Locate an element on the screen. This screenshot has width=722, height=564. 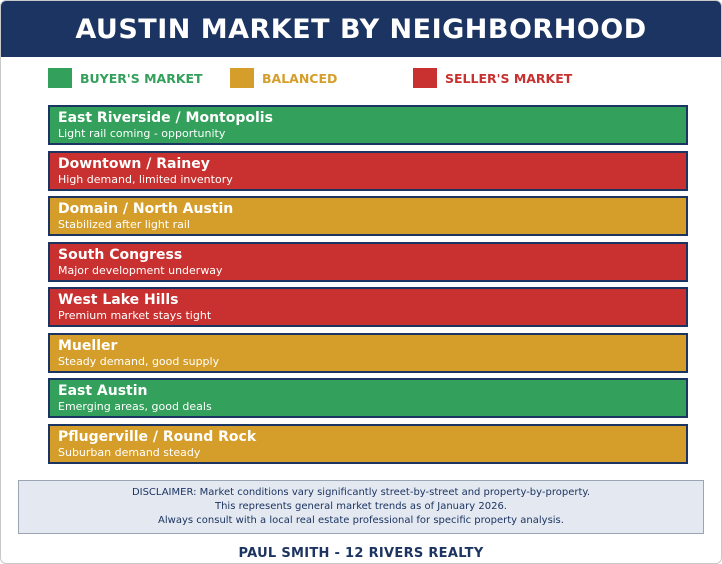
legend-item-sellers: SELLER'S MARKET is located at coordinates (492, 78).